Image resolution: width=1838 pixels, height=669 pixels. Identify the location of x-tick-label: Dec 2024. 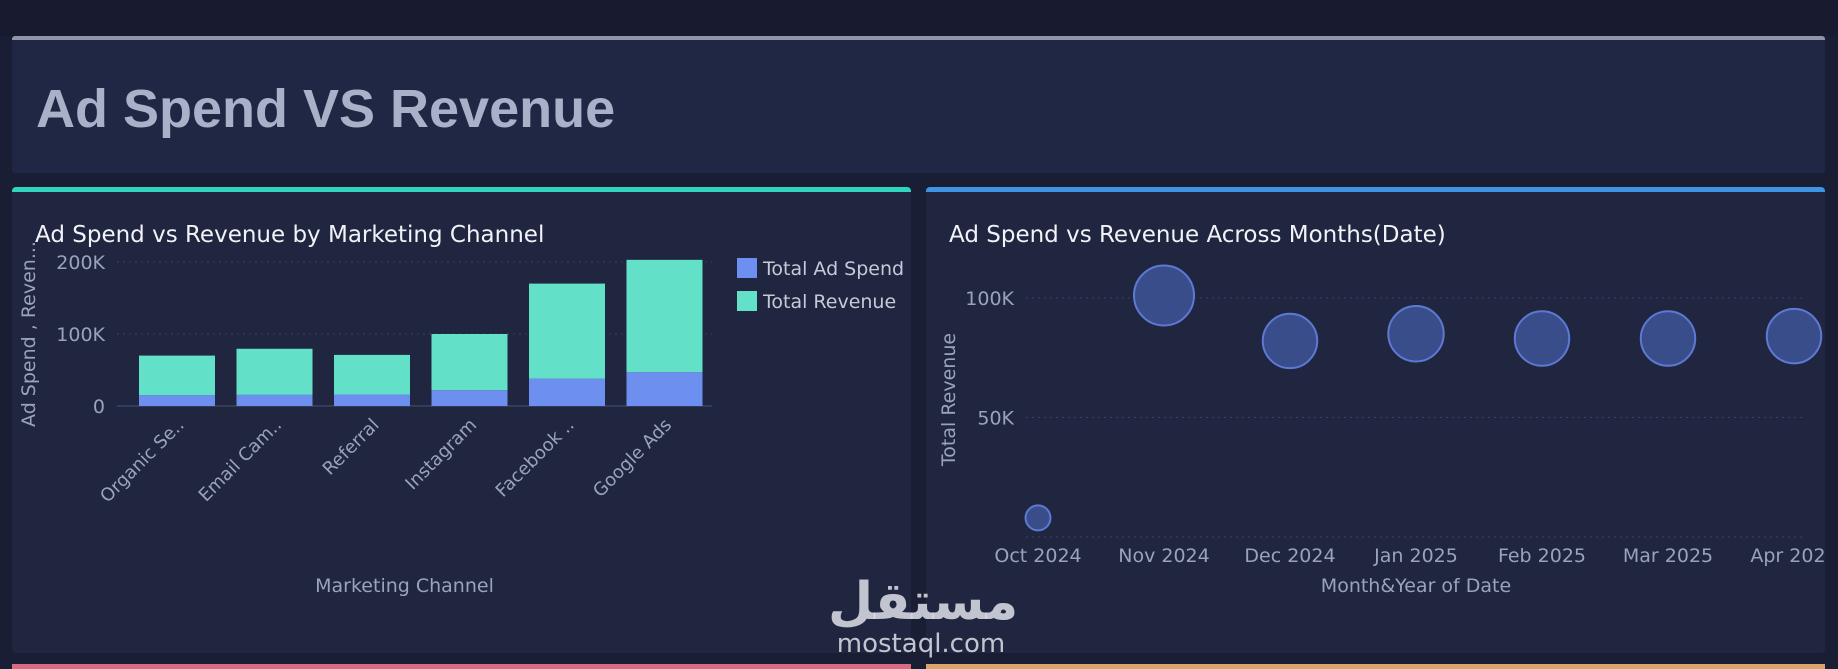
(1289, 556).